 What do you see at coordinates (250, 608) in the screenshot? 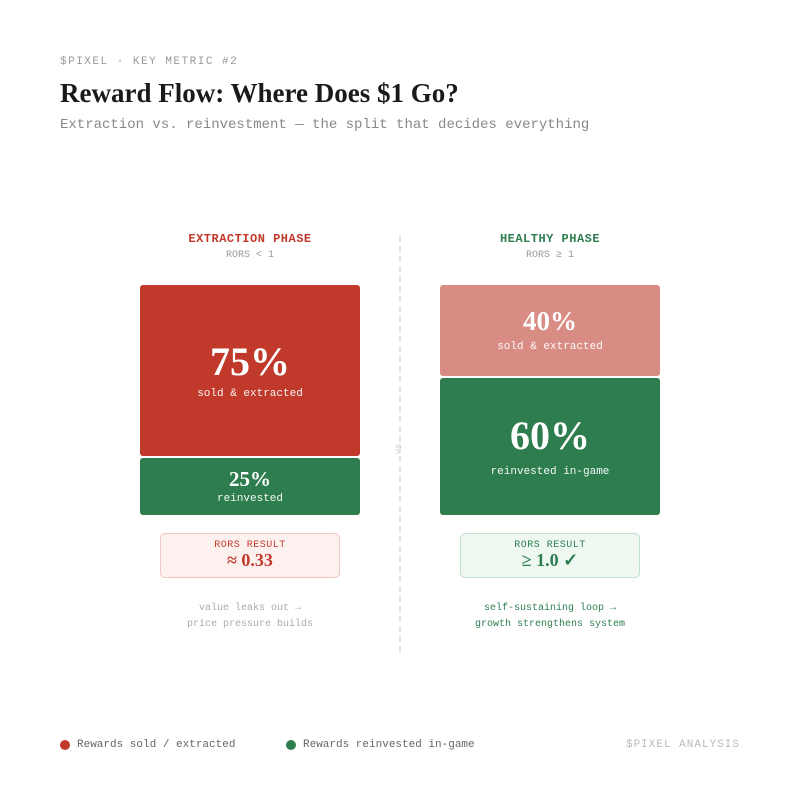
I see `extraction-note-line-1: value leaks out →` at bounding box center [250, 608].